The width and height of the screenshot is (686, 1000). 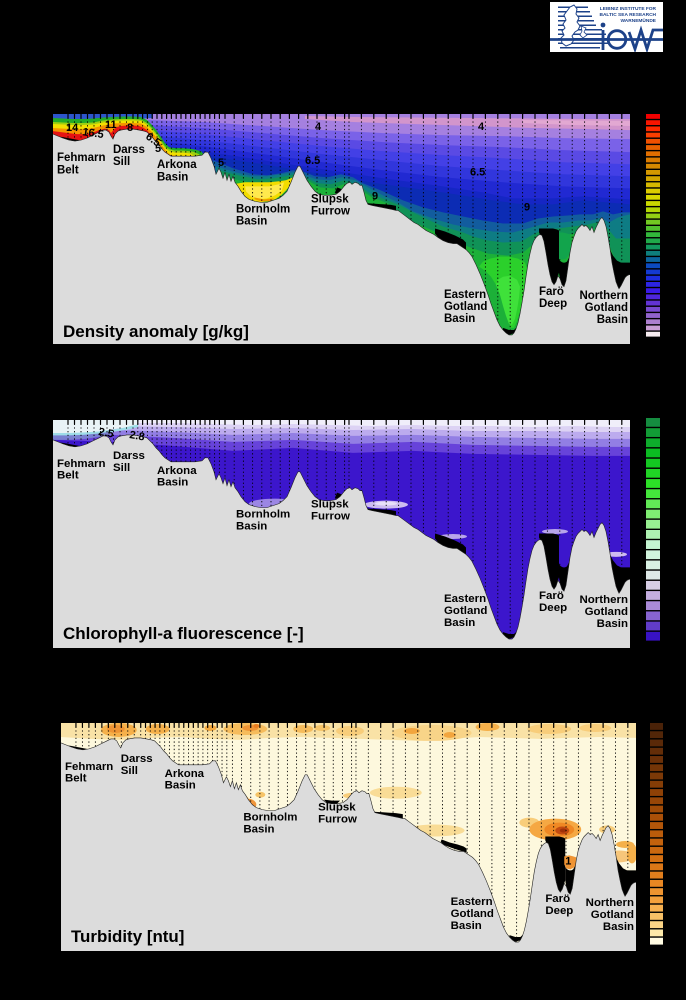 I want to click on svg-text: 1, so click(x=568, y=861).